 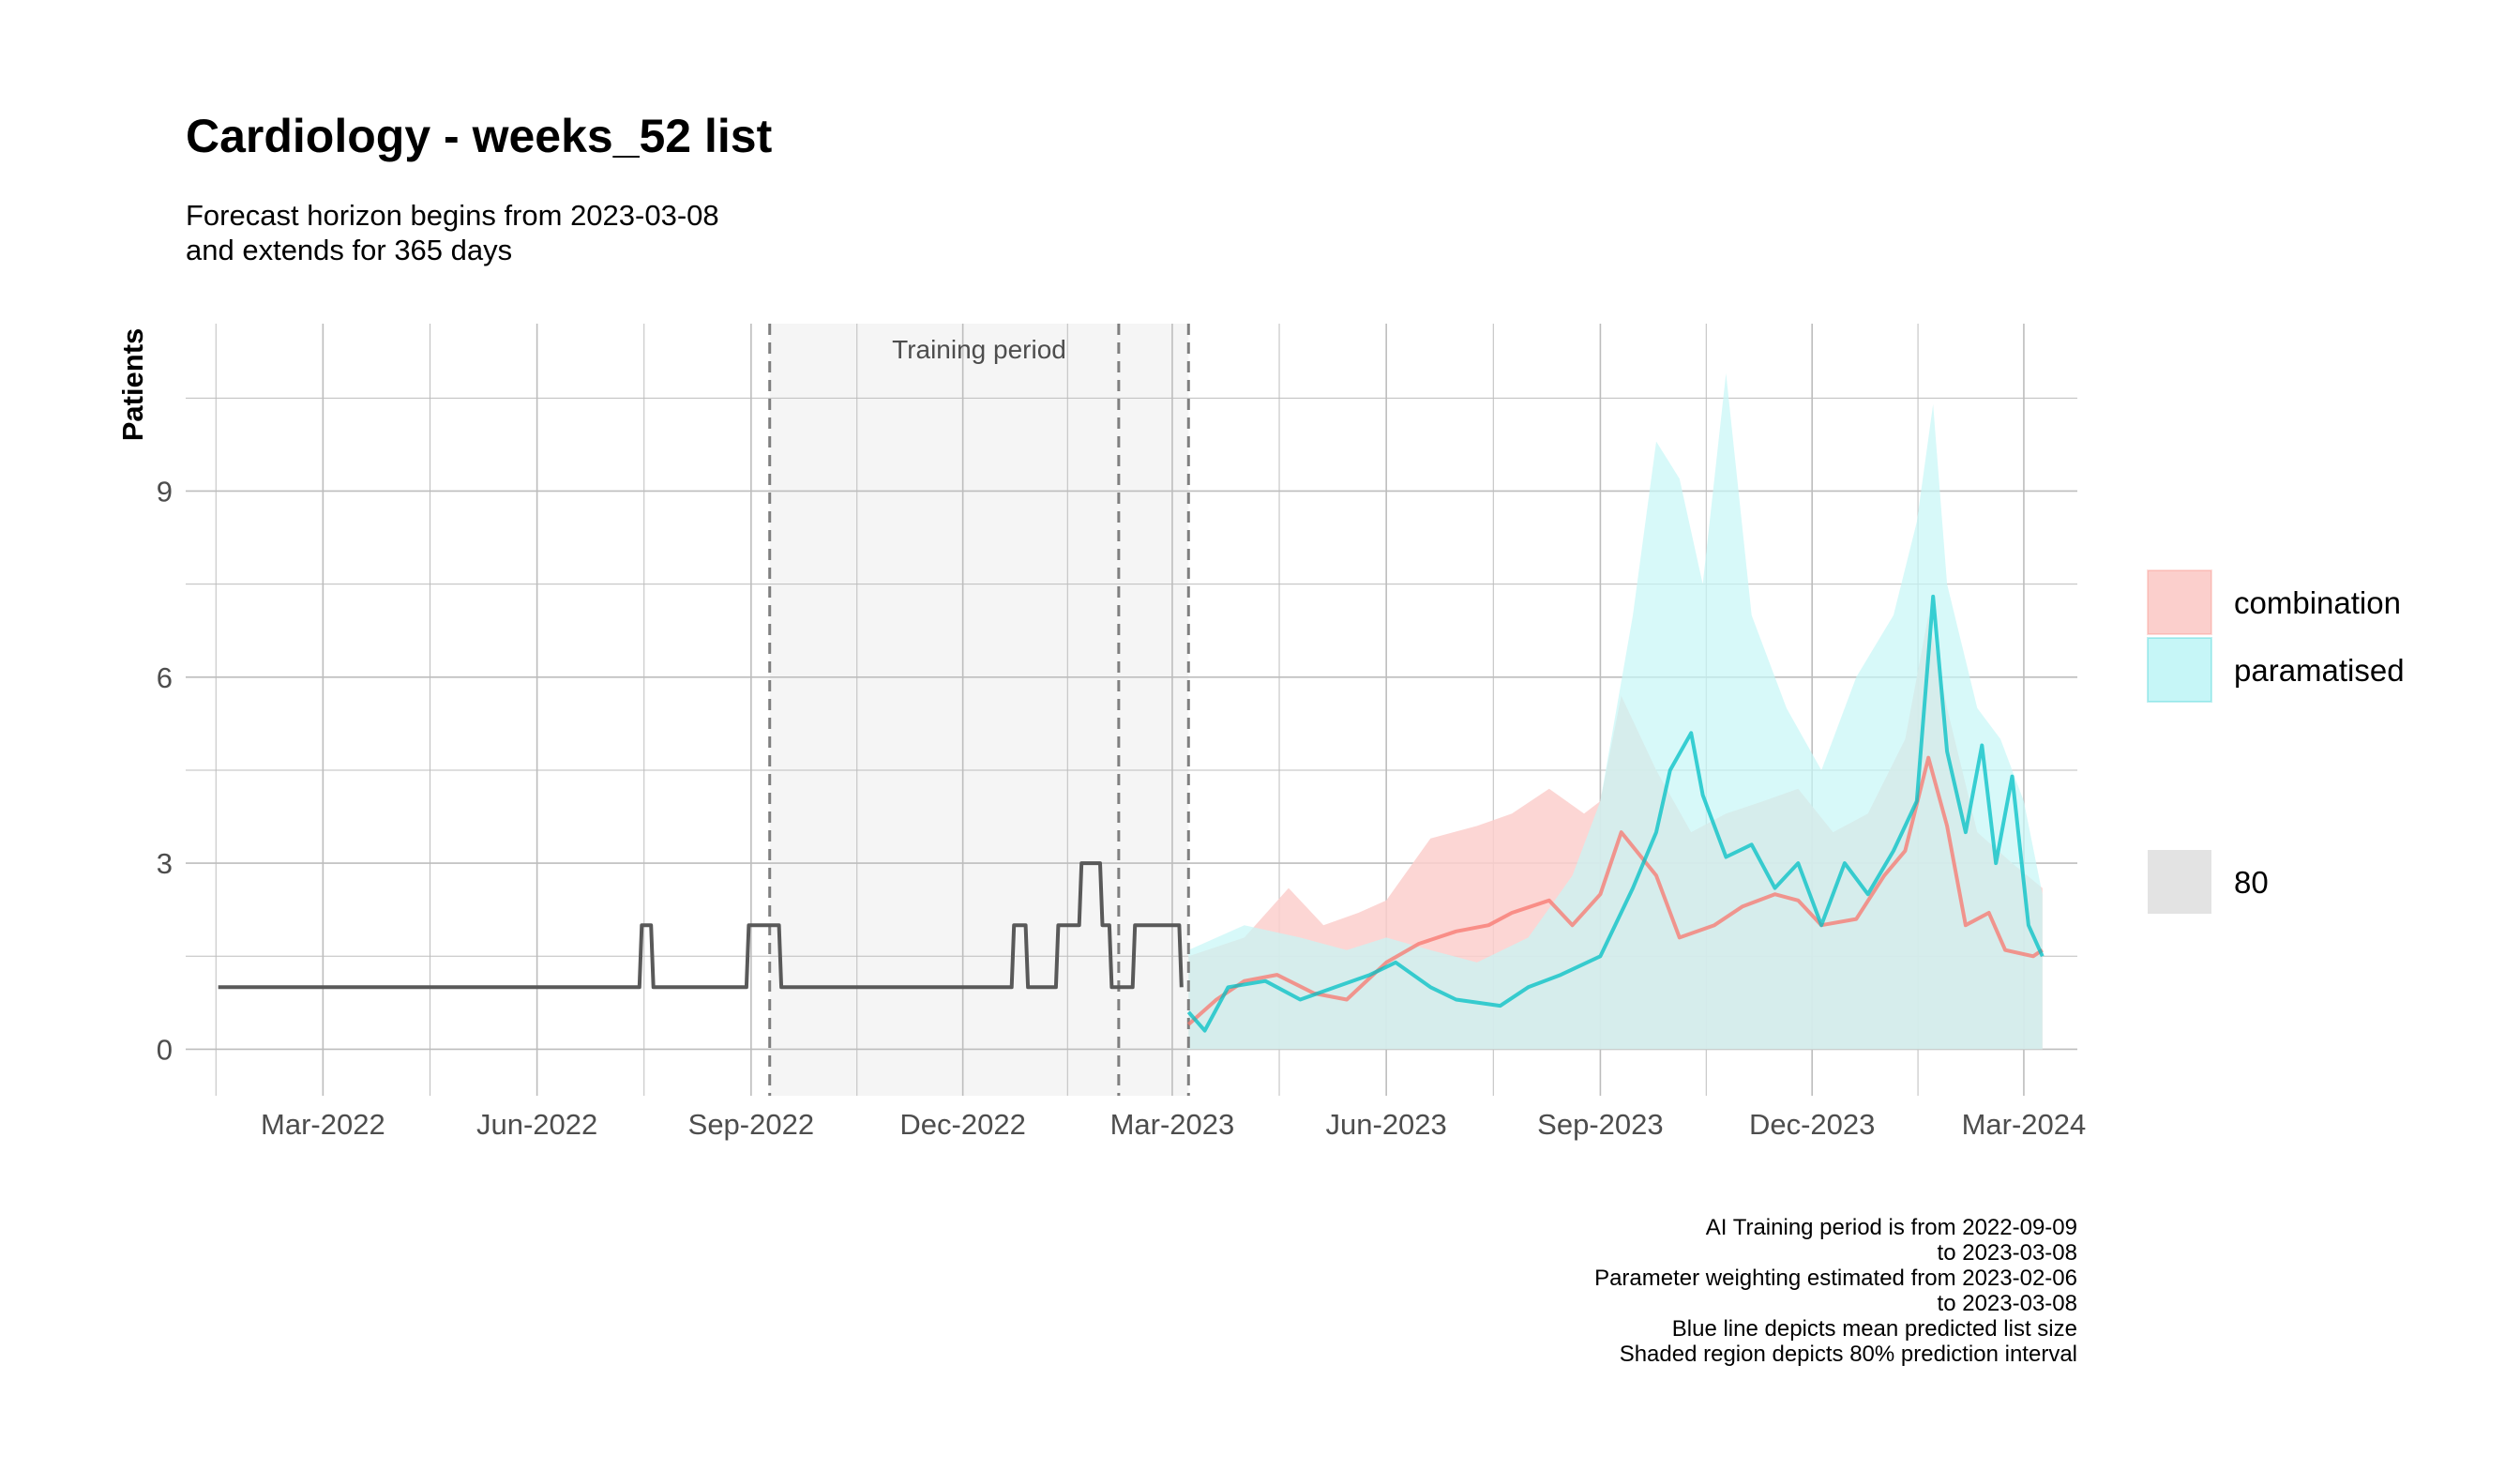 What do you see at coordinates (2276, 741) in the screenshot?
I see `legend: combination paramatised 80` at bounding box center [2276, 741].